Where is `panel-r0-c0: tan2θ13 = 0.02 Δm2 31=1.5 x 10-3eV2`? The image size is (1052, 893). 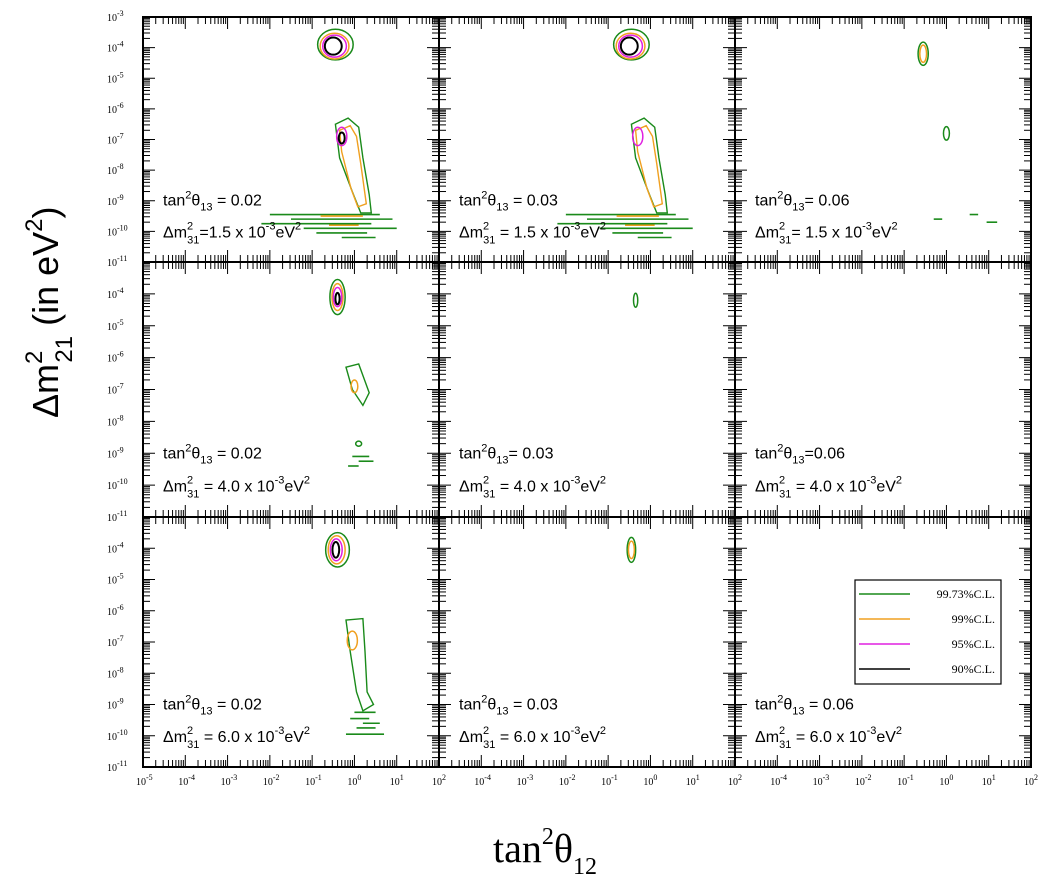
panel-r0-c0: tan2θ13 = 0.02 Δm2 31=1.5 x 10-3eV2 is located at coordinates (291, 139).